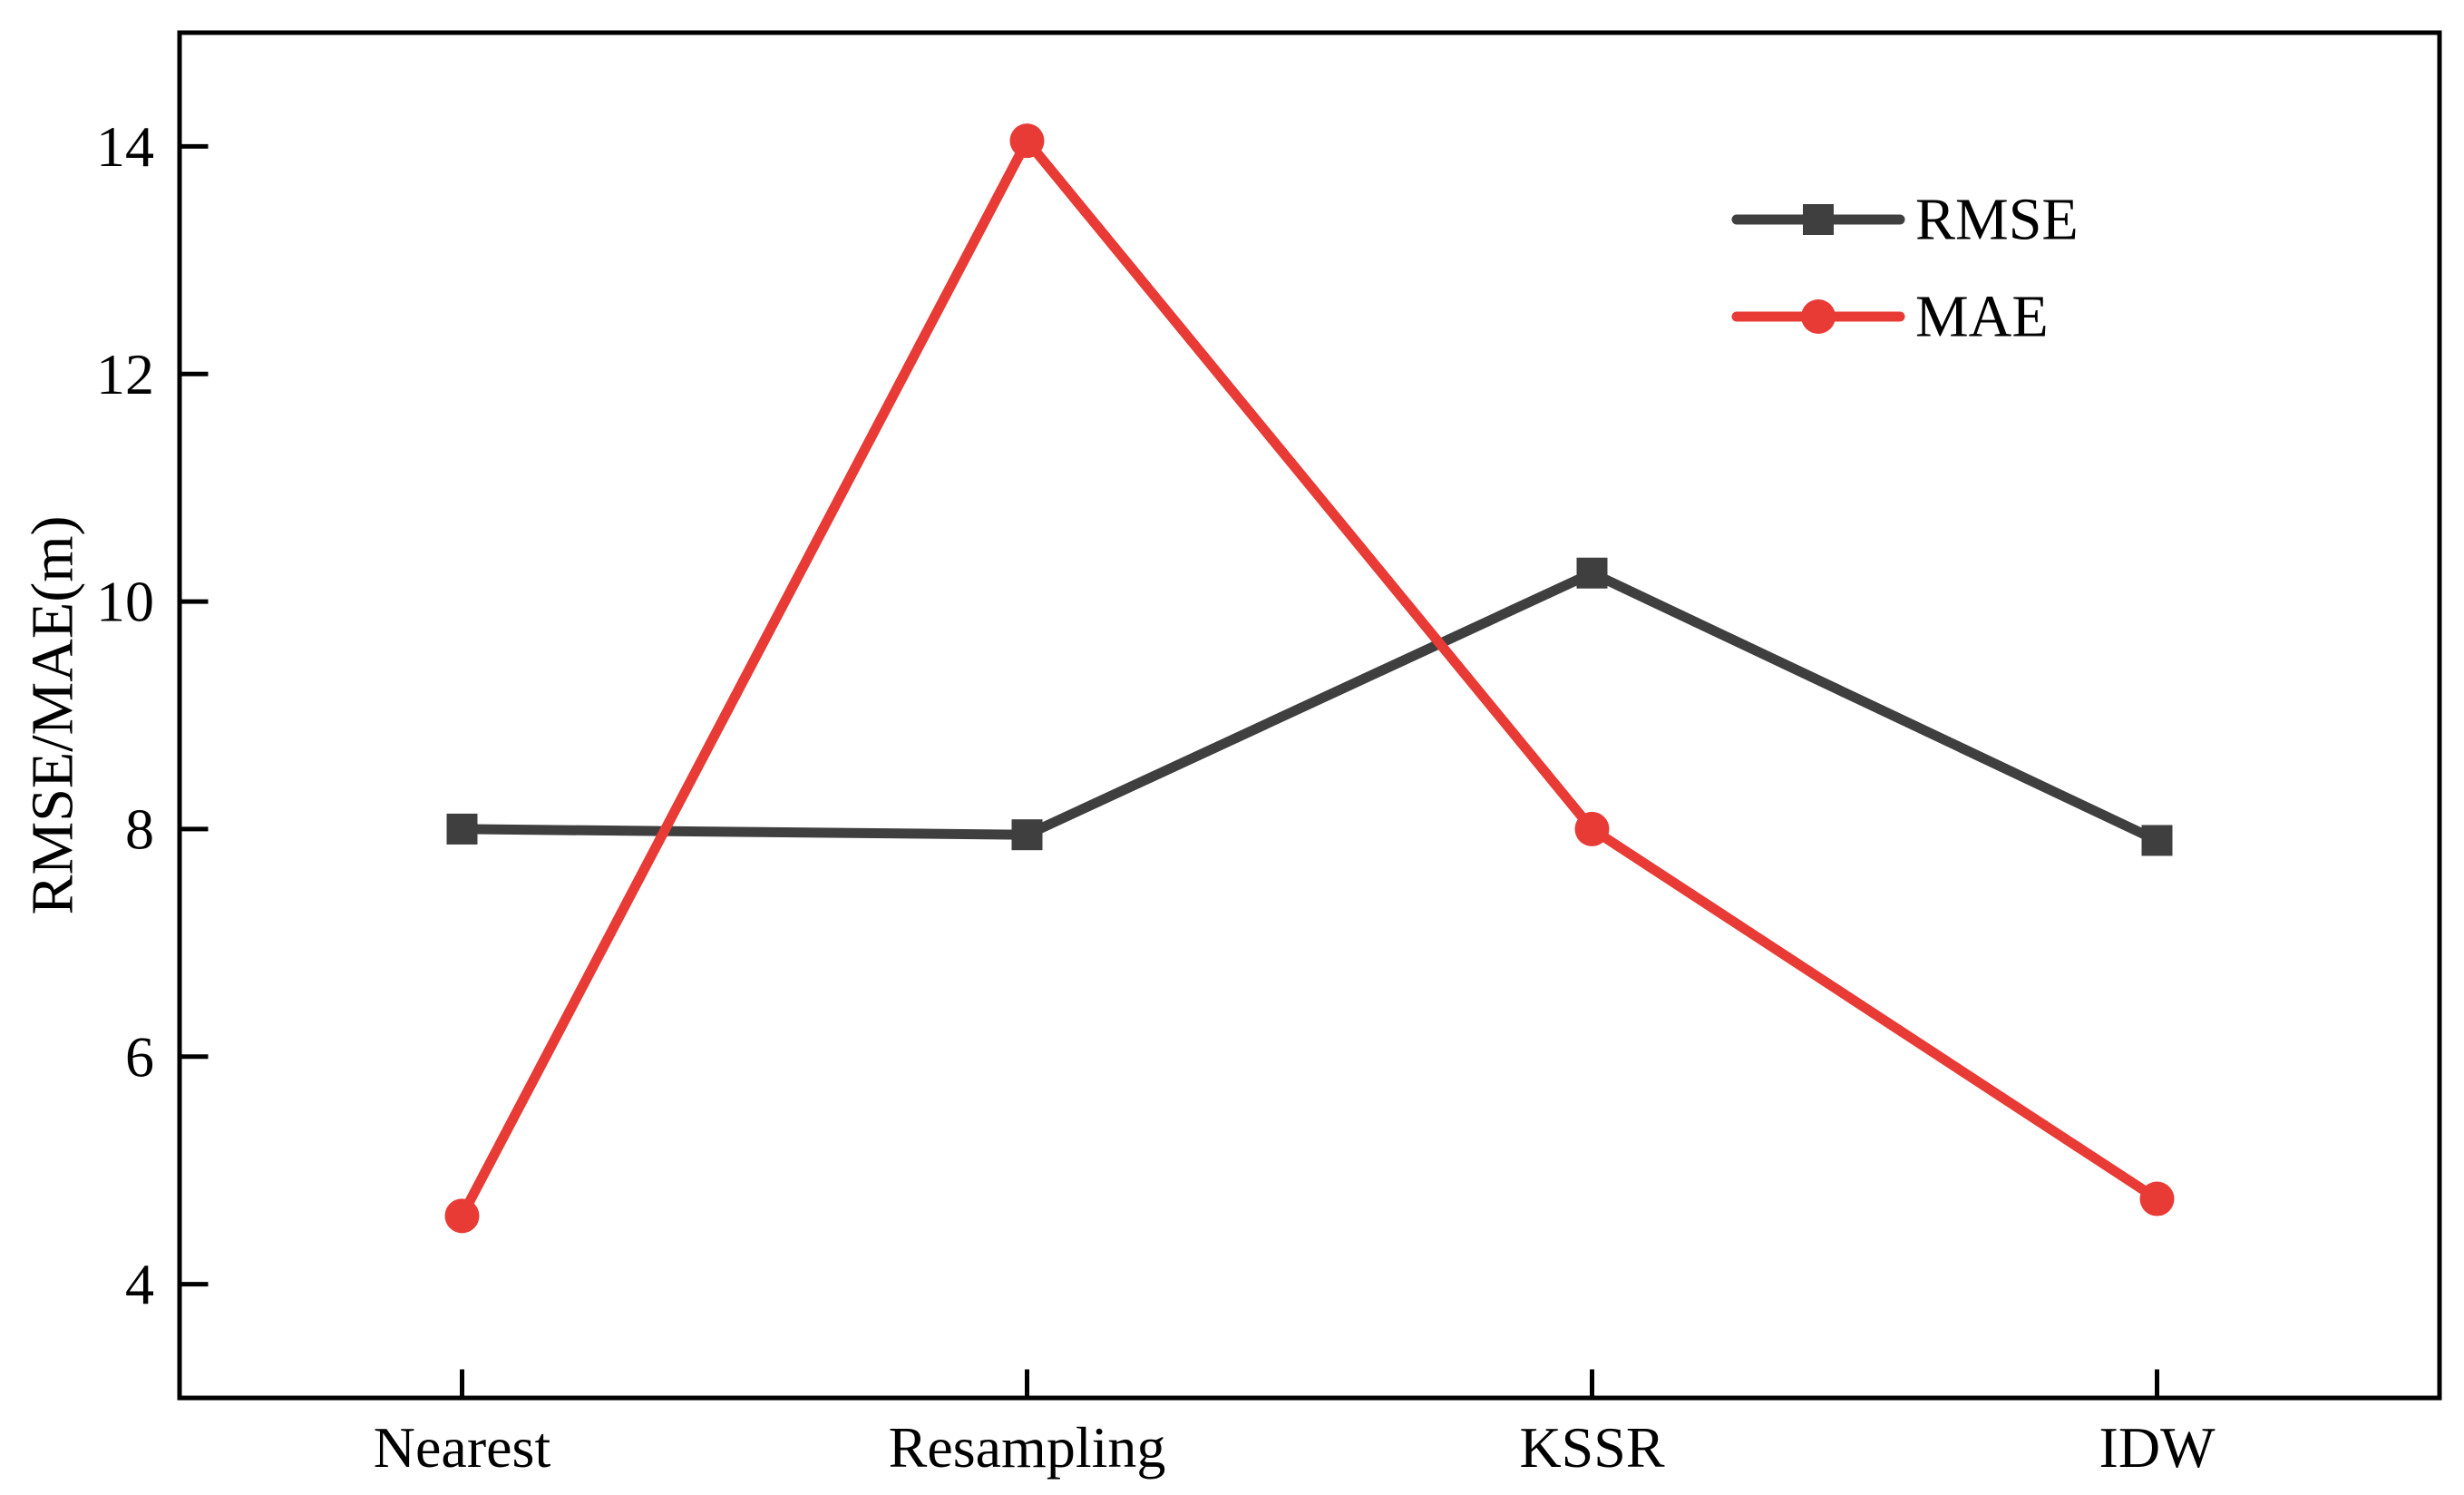 Image resolution: width=2464 pixels, height=1495 pixels. What do you see at coordinates (1905, 220) in the screenshot?
I see `legend-item-rmse: RMSE` at bounding box center [1905, 220].